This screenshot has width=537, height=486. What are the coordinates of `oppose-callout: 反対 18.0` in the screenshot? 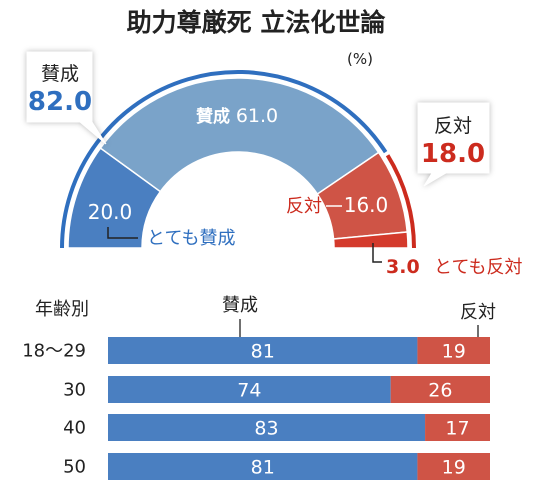 It's located at (453, 144).